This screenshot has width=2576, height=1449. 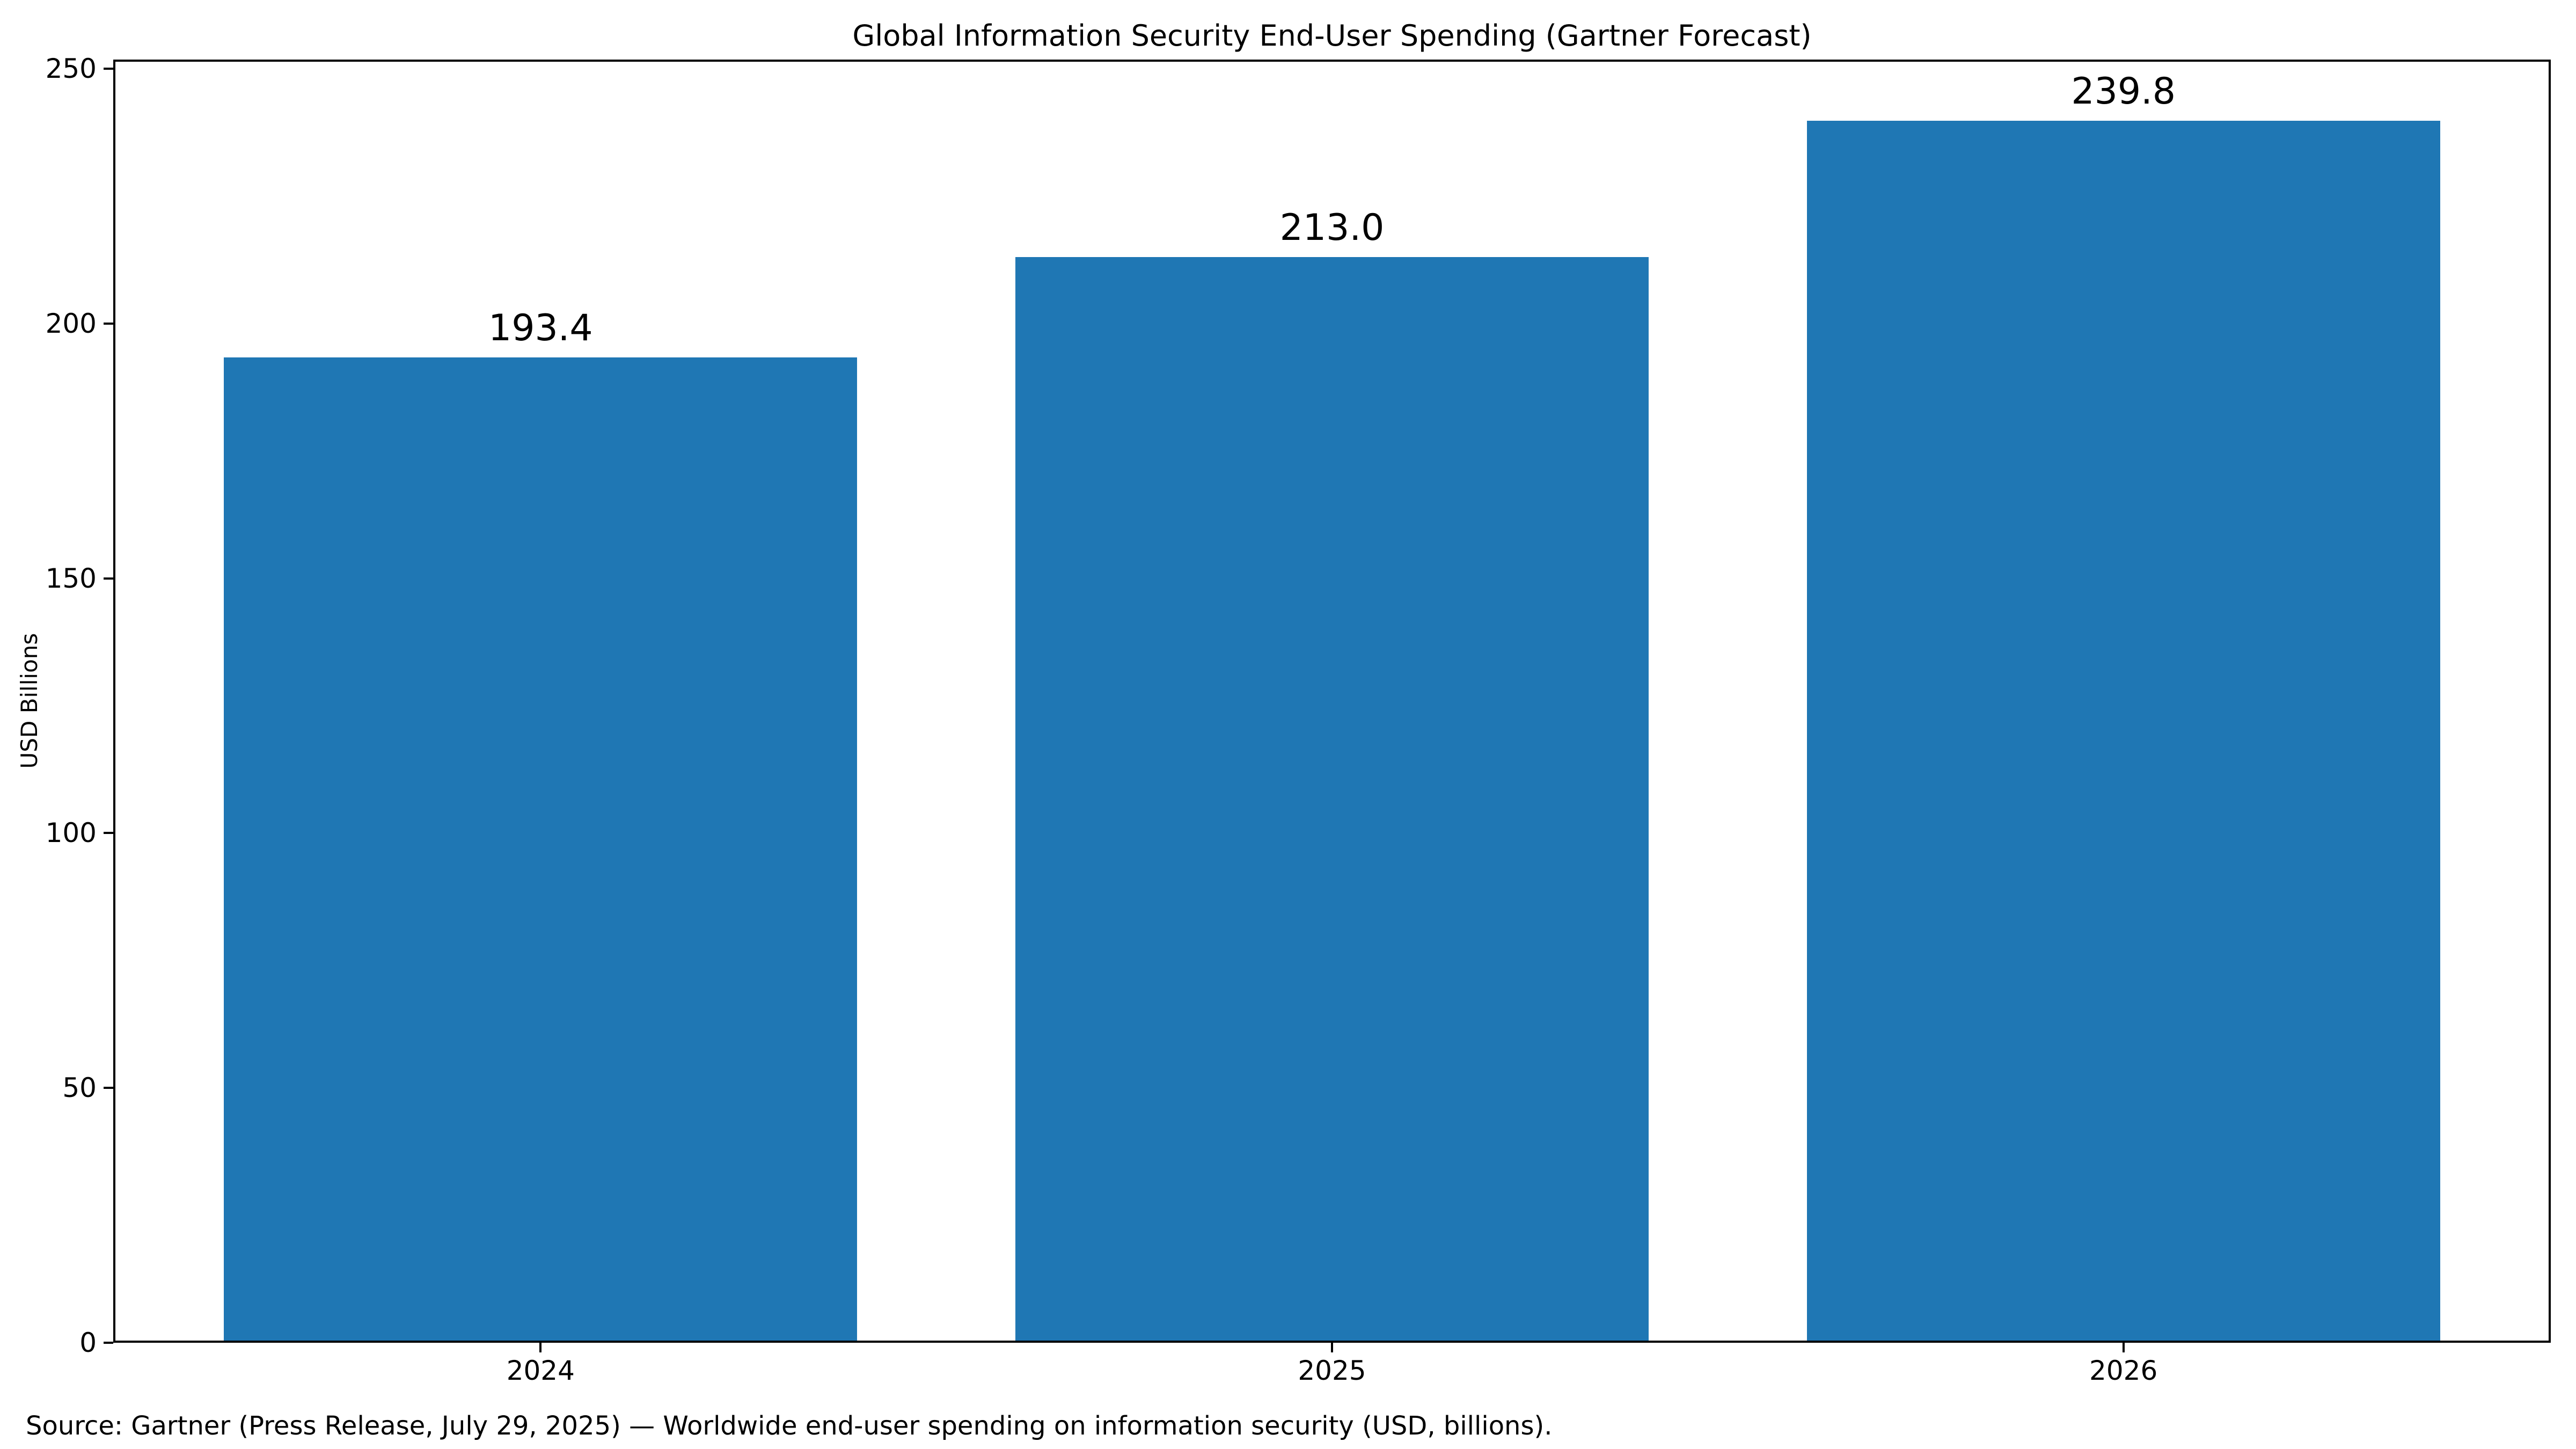 What do you see at coordinates (88, 1342) in the screenshot?
I see `y-tick-label: 0` at bounding box center [88, 1342].